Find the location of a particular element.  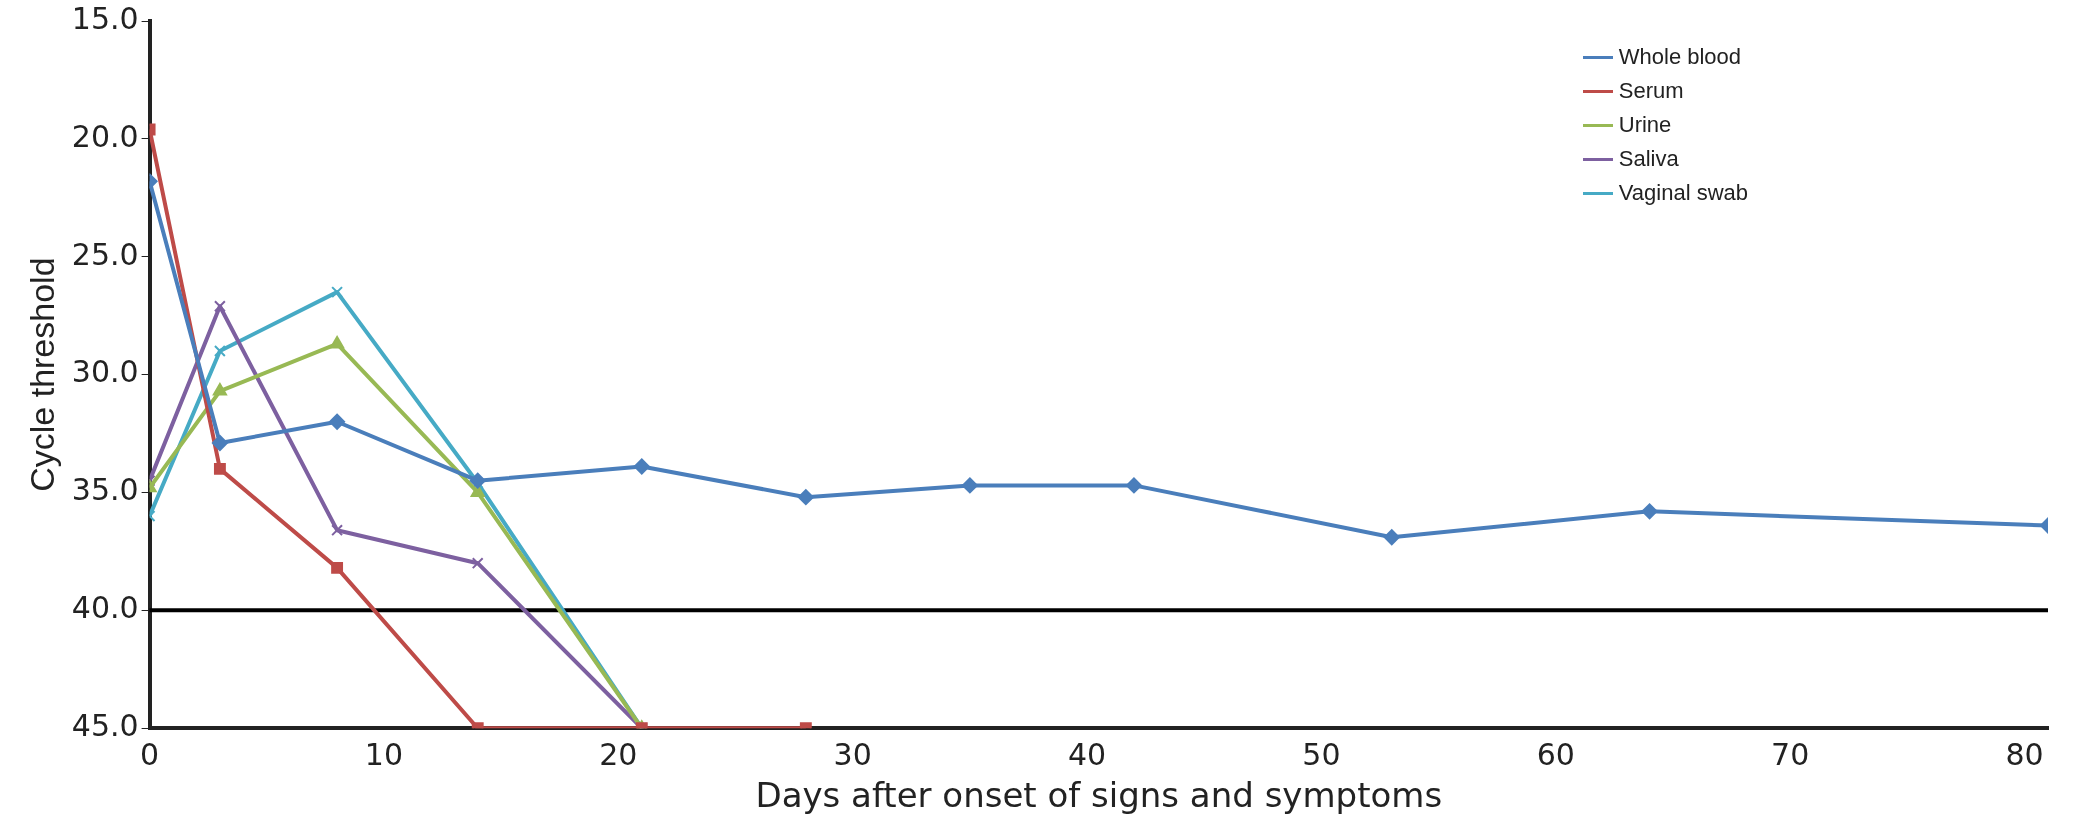

x-tick-label: 50 is located at coordinates (1321, 754).